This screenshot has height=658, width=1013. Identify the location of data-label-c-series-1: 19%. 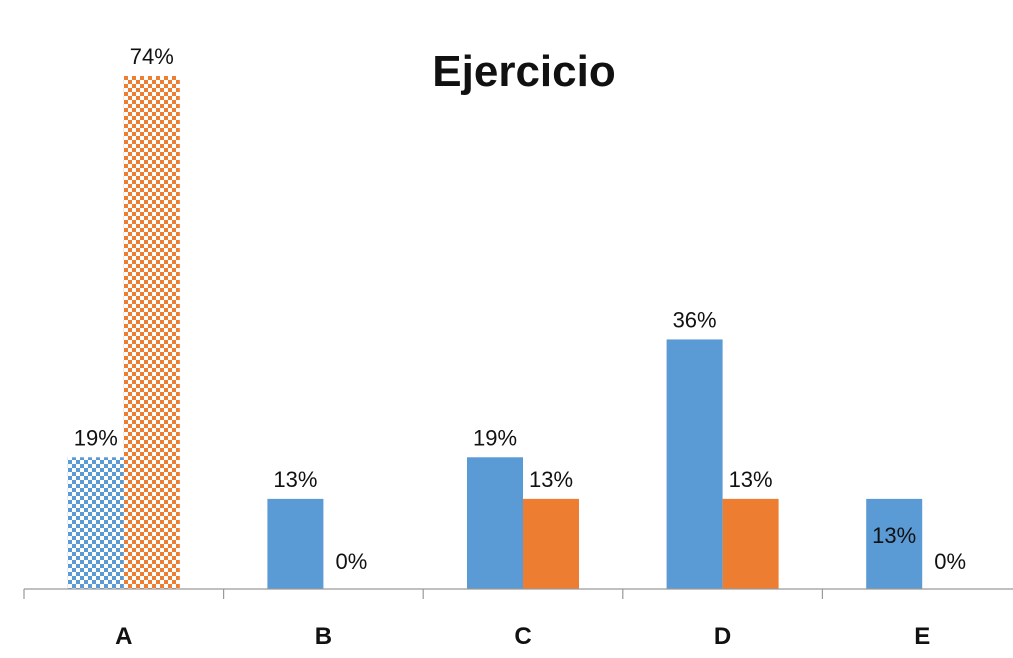
(495, 437).